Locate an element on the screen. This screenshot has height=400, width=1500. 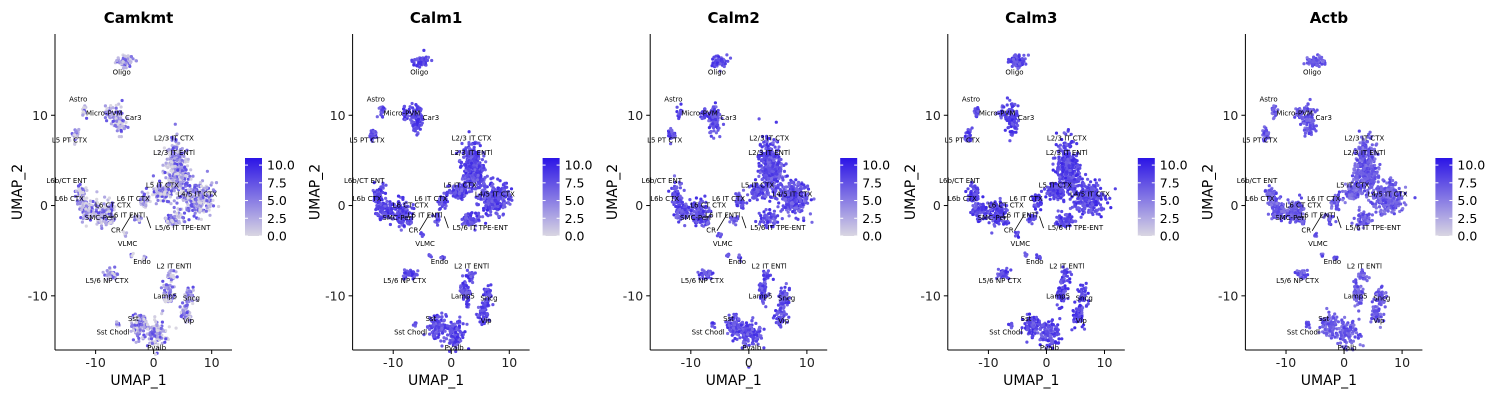
x-tick-label: 10 is located at coordinates (509, 362).